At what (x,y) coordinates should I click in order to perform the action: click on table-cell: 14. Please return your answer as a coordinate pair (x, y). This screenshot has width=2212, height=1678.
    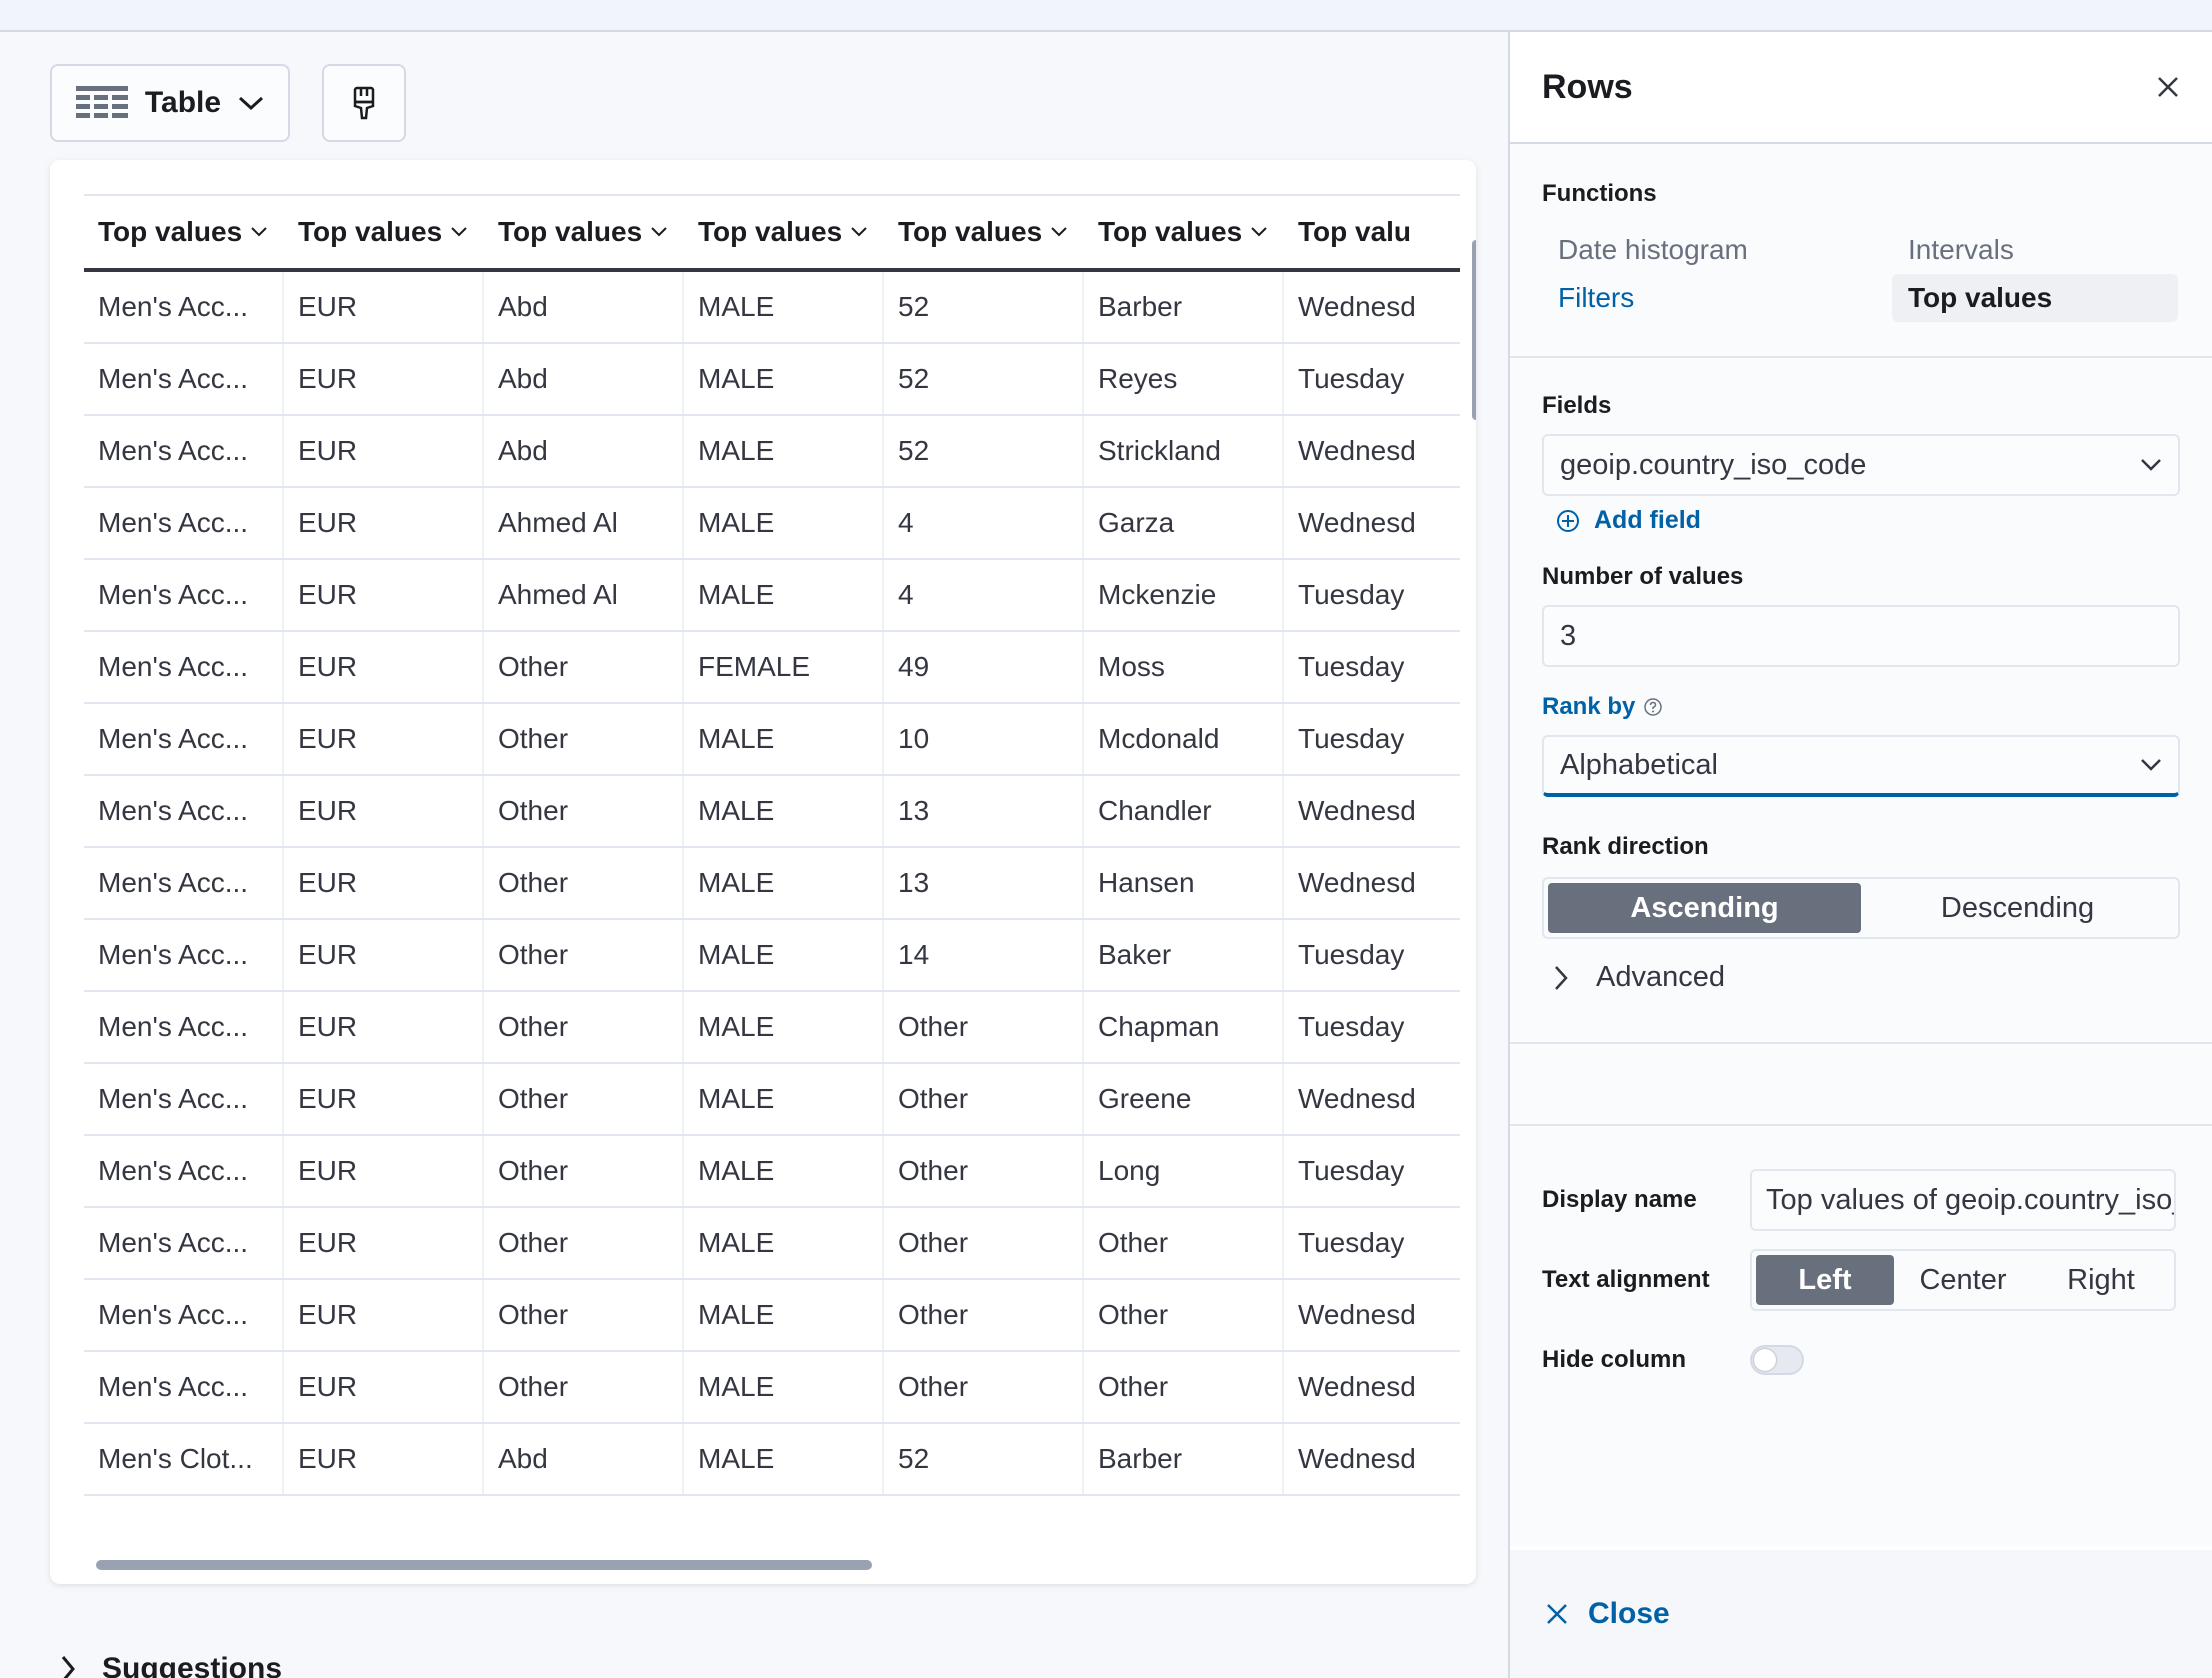
    Looking at the image, I should click on (984, 955).